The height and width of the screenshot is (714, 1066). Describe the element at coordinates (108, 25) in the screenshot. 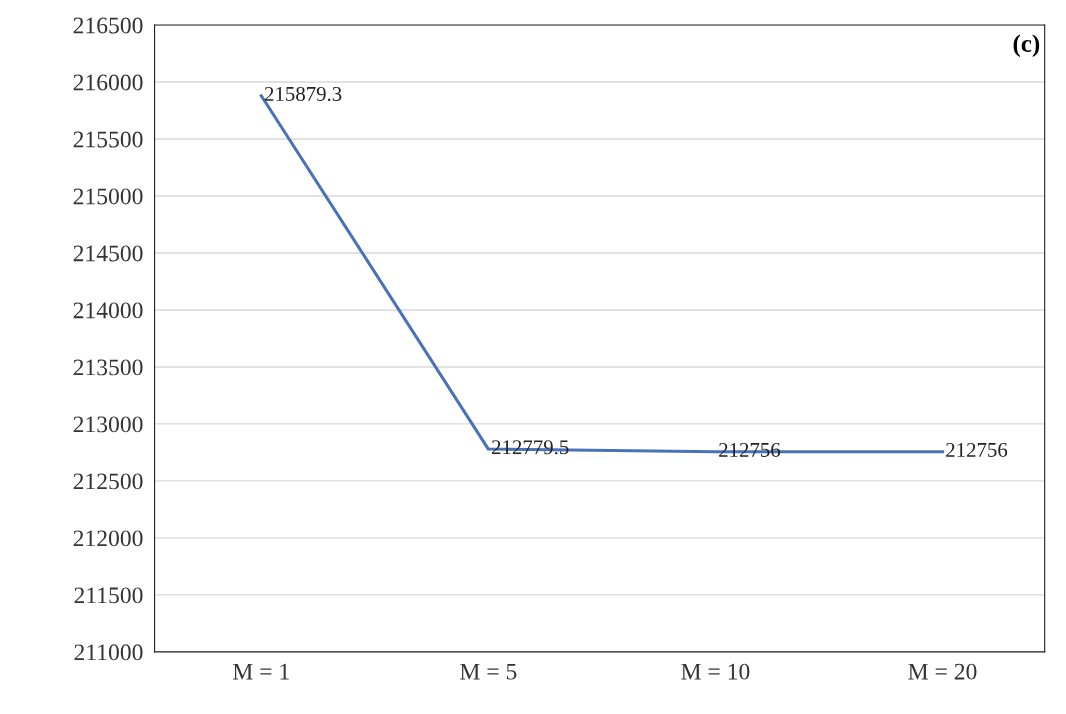

I see `y-tick-label: 216500` at that location.